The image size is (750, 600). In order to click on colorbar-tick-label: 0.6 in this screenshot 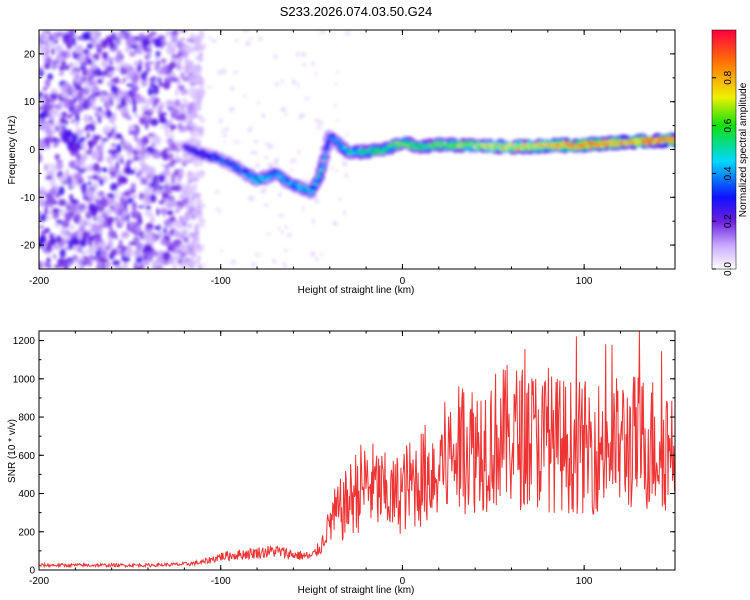, I will do `click(728, 125)`.